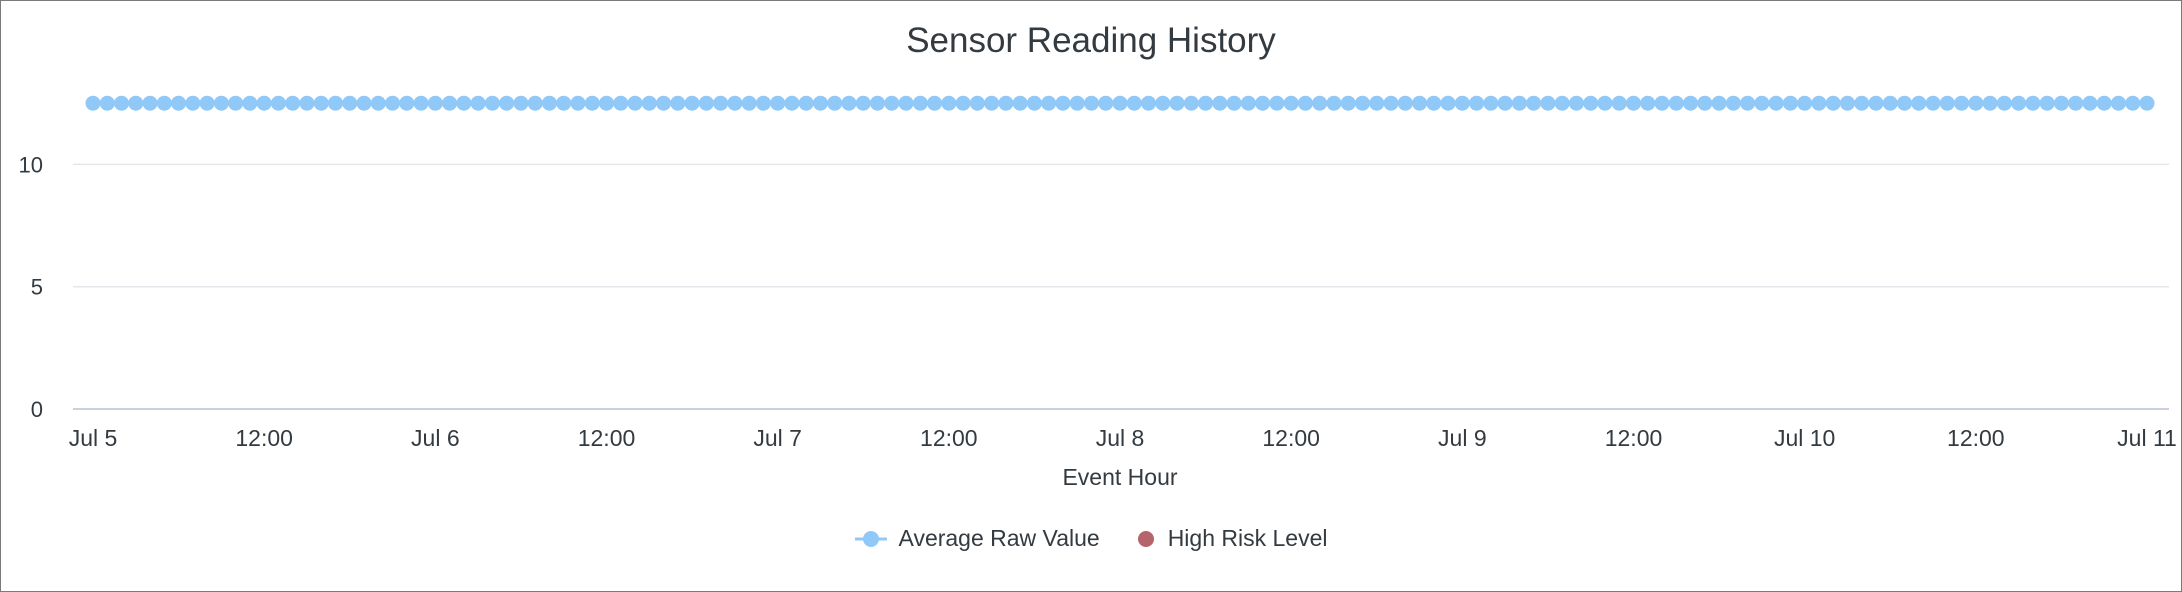  I want to click on legend-label: Average Raw Value, so click(999, 538).